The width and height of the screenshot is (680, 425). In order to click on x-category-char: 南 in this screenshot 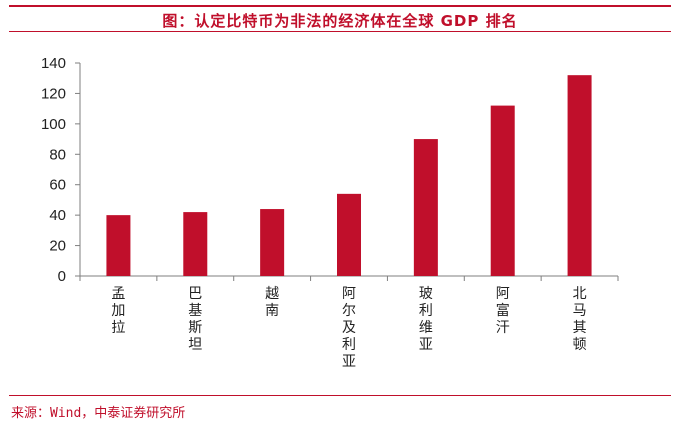, I will do `click(272, 311)`.